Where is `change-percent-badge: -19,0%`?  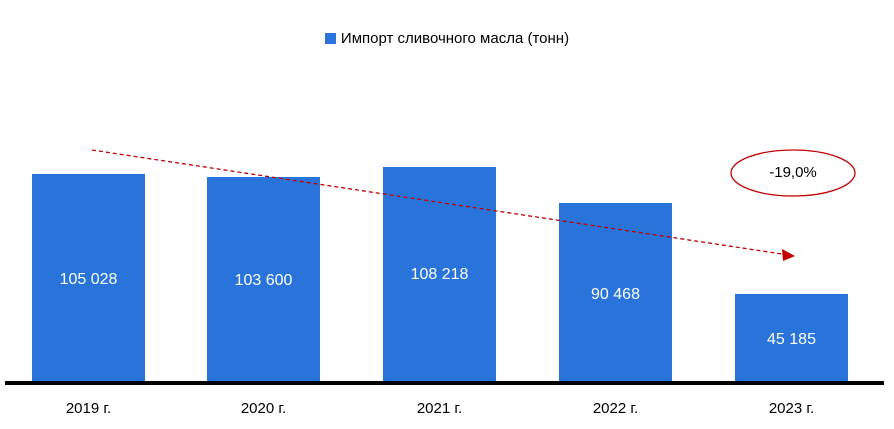
change-percent-badge: -19,0% is located at coordinates (793, 172).